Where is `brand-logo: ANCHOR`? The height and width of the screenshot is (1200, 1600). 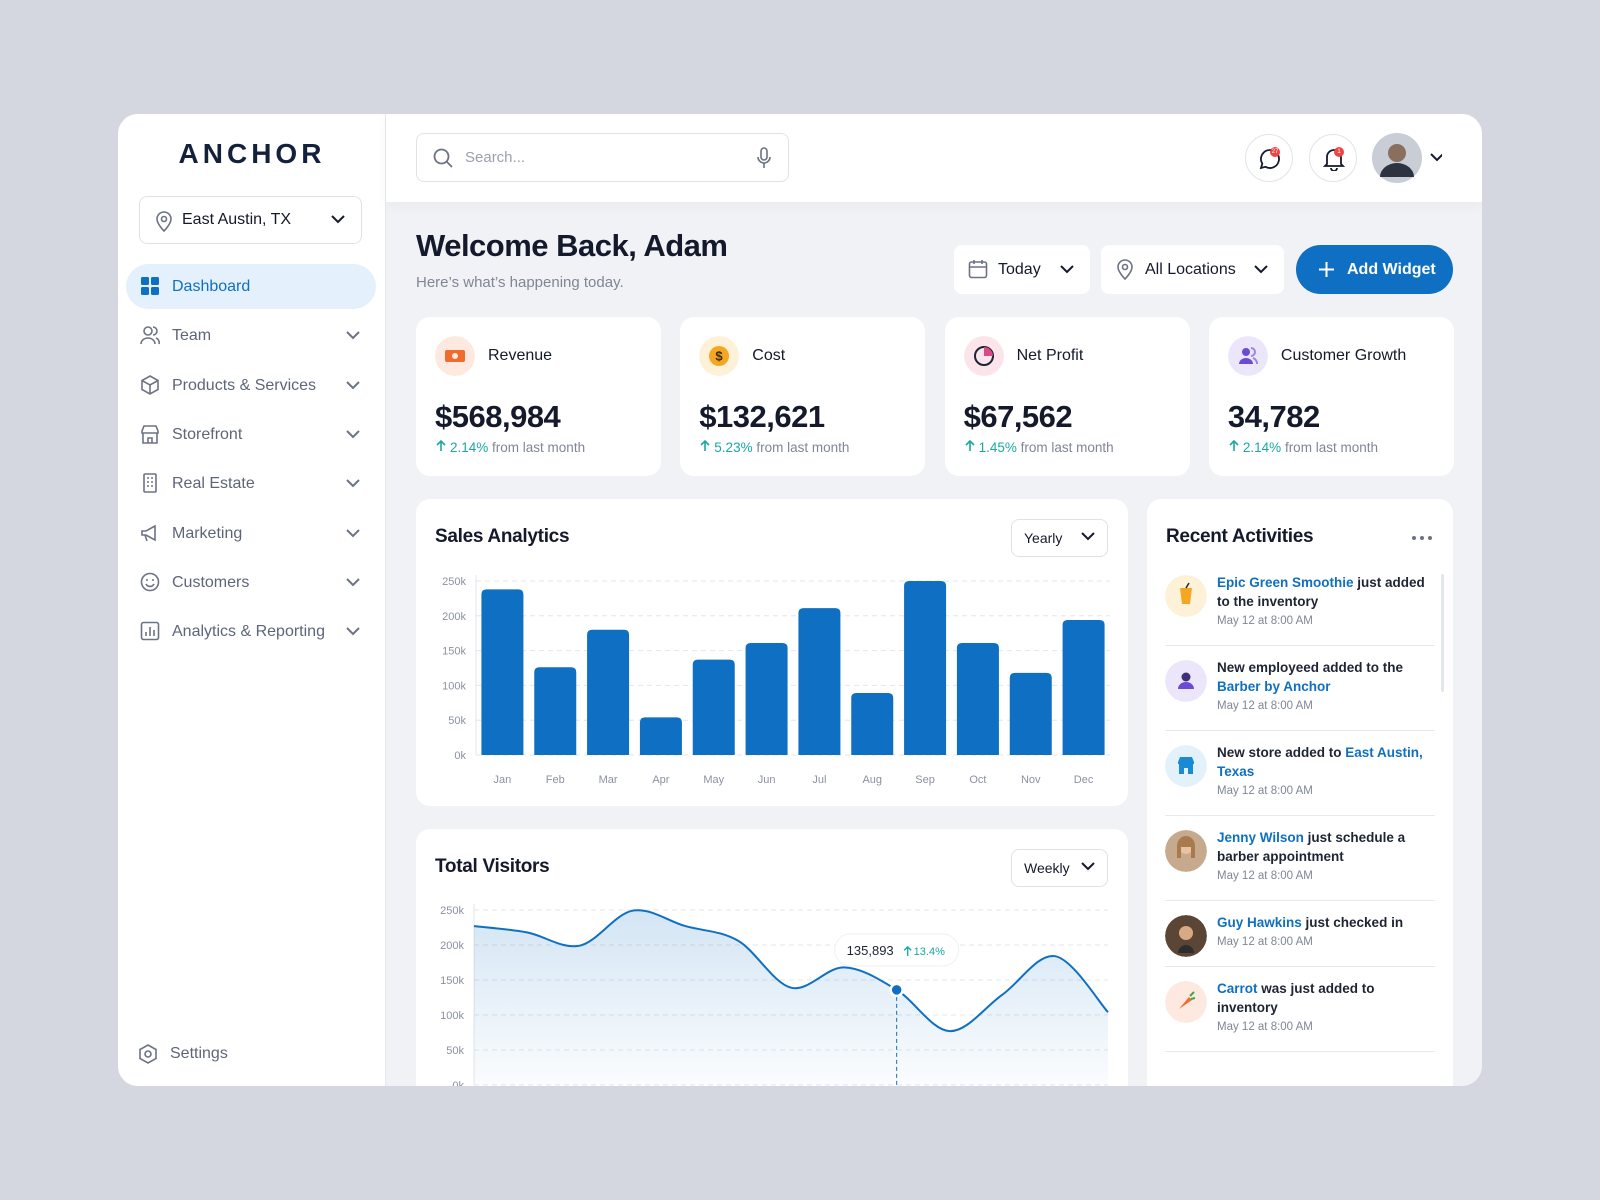
brand-logo: ANCHOR is located at coordinates (252, 153).